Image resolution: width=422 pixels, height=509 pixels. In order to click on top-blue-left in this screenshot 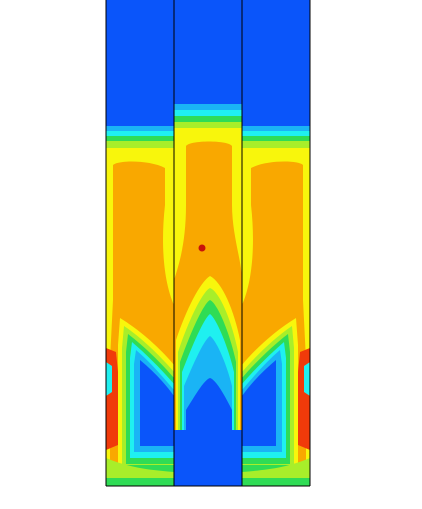, I will do `click(140, 63)`.